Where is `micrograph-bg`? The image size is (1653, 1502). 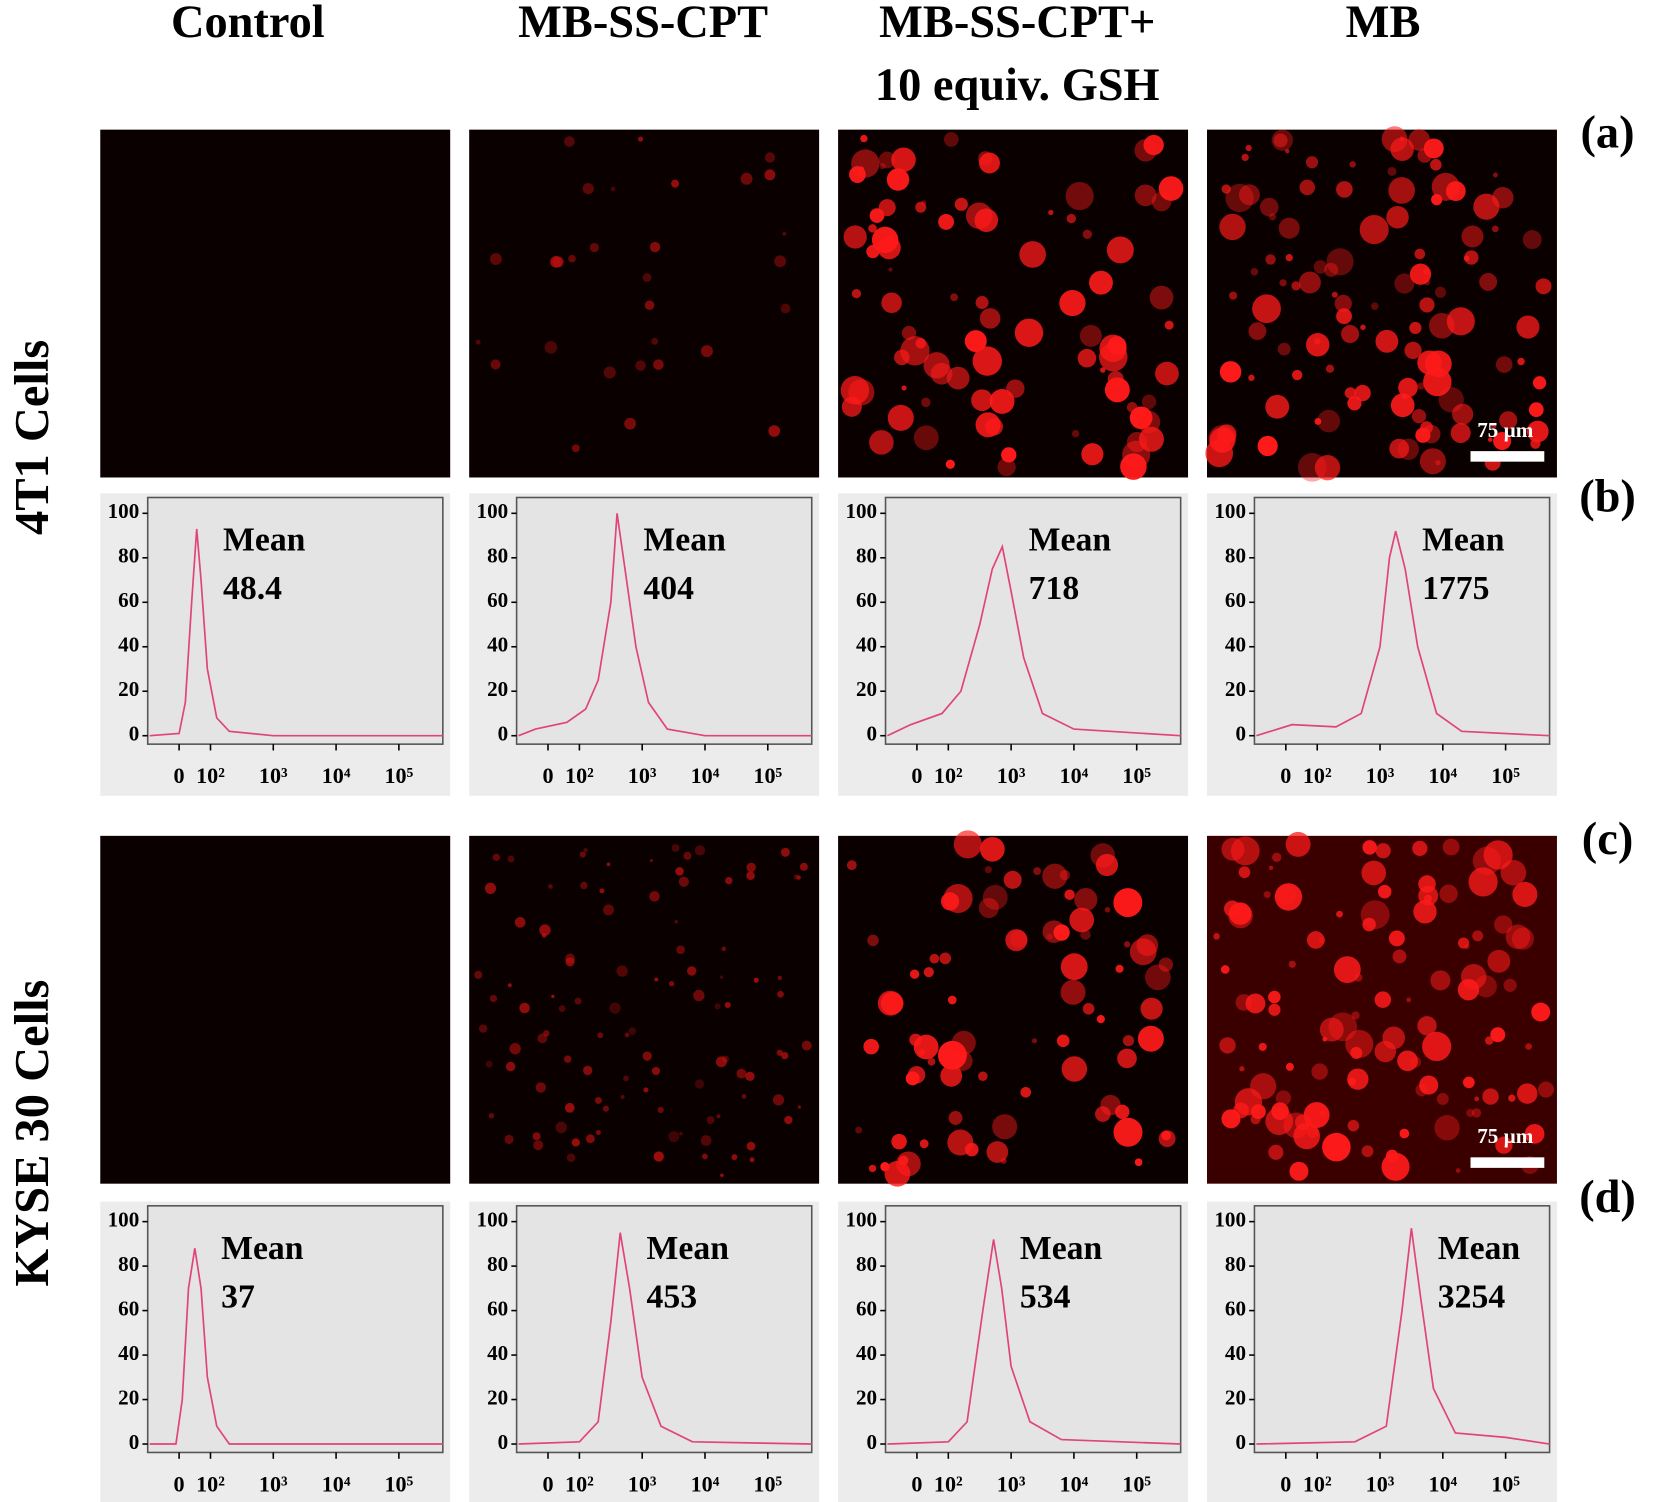
micrograph-bg is located at coordinates (644, 303).